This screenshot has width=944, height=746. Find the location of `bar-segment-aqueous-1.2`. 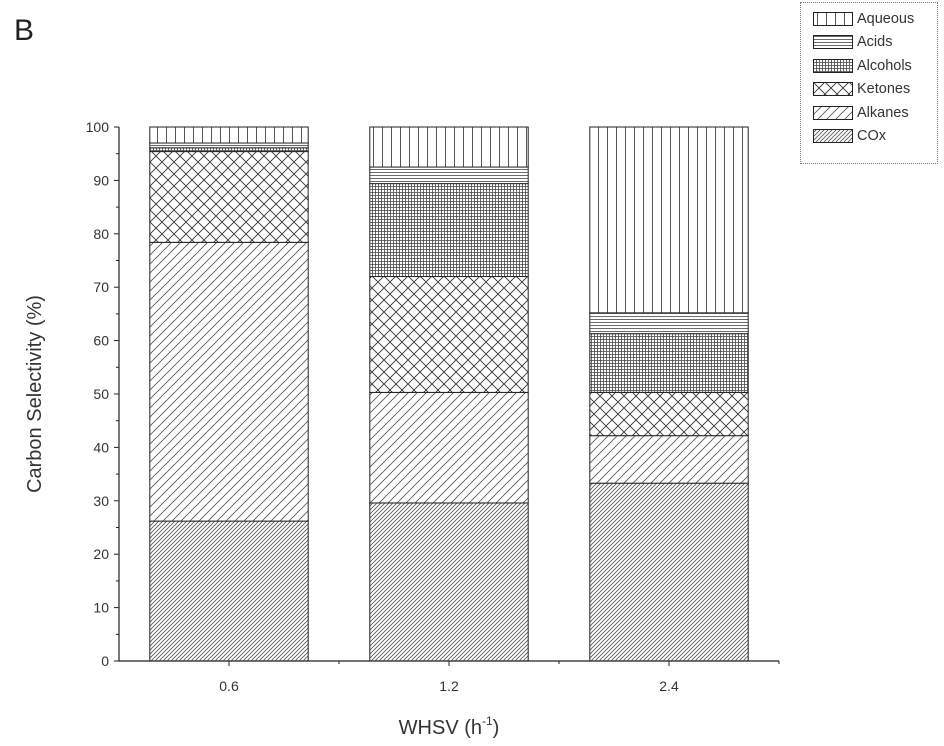

bar-segment-aqueous-1.2 is located at coordinates (449, 147).